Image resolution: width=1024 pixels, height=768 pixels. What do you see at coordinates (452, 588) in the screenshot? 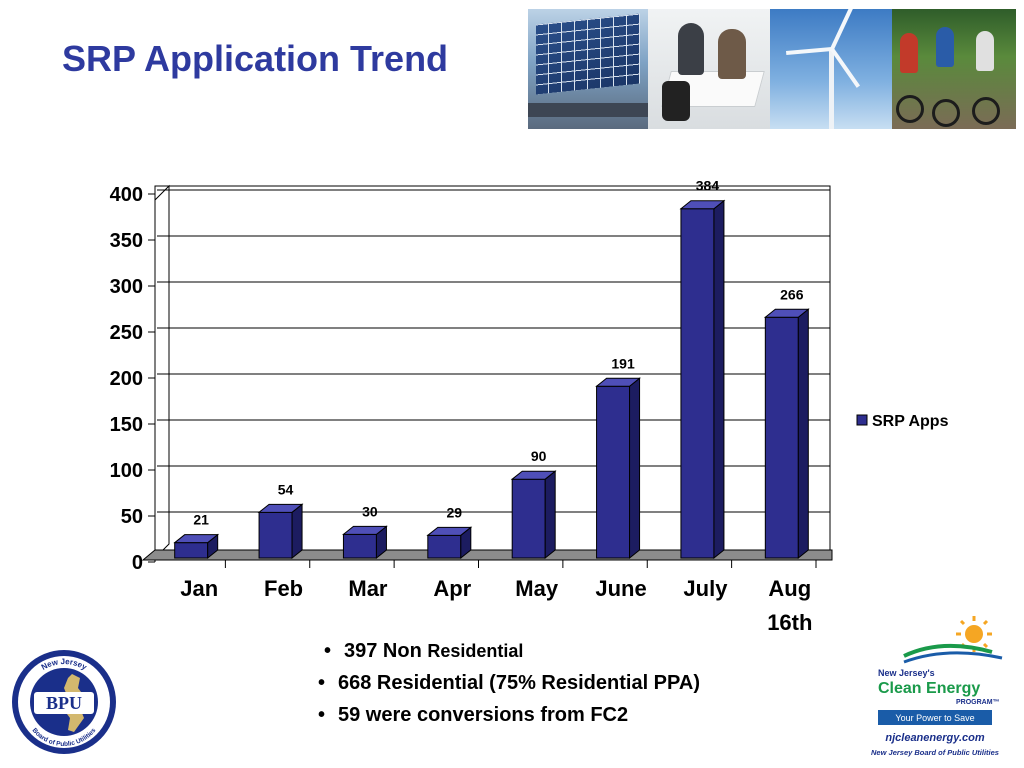
I see `x-tick-label: Apr` at bounding box center [452, 588].